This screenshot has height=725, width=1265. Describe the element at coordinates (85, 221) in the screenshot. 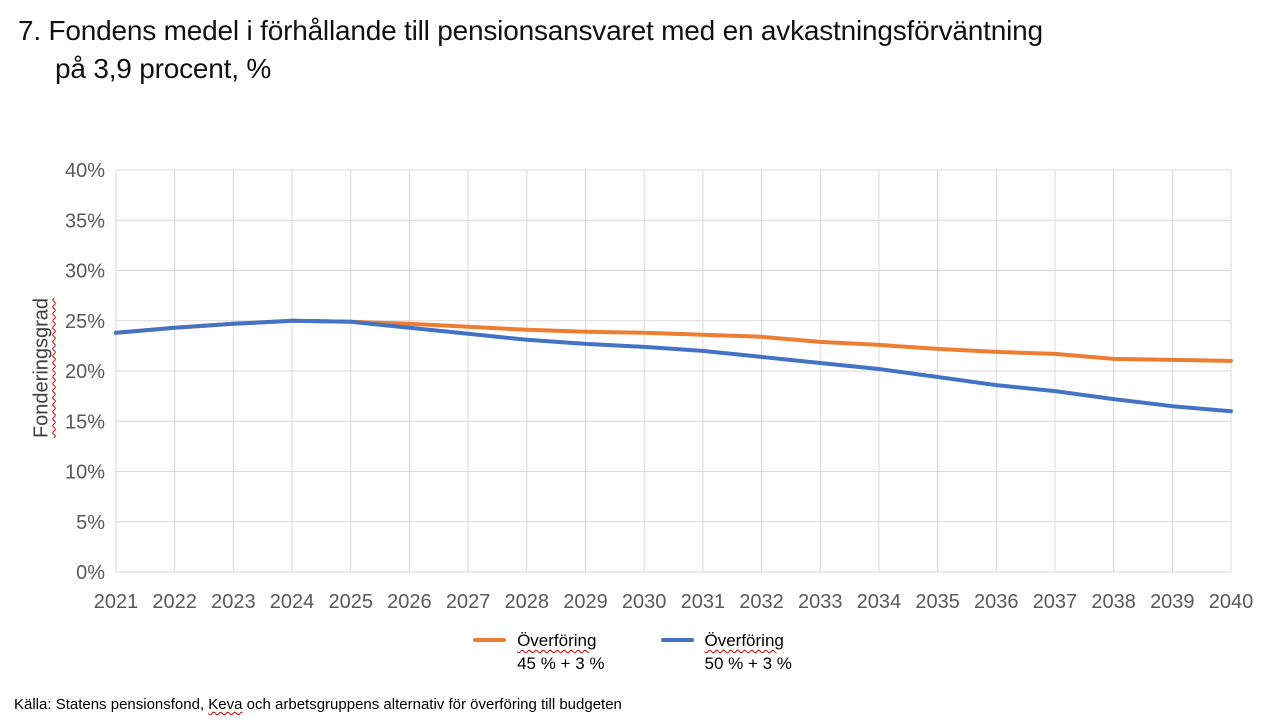

I see `y-tick-label: 35%` at that location.